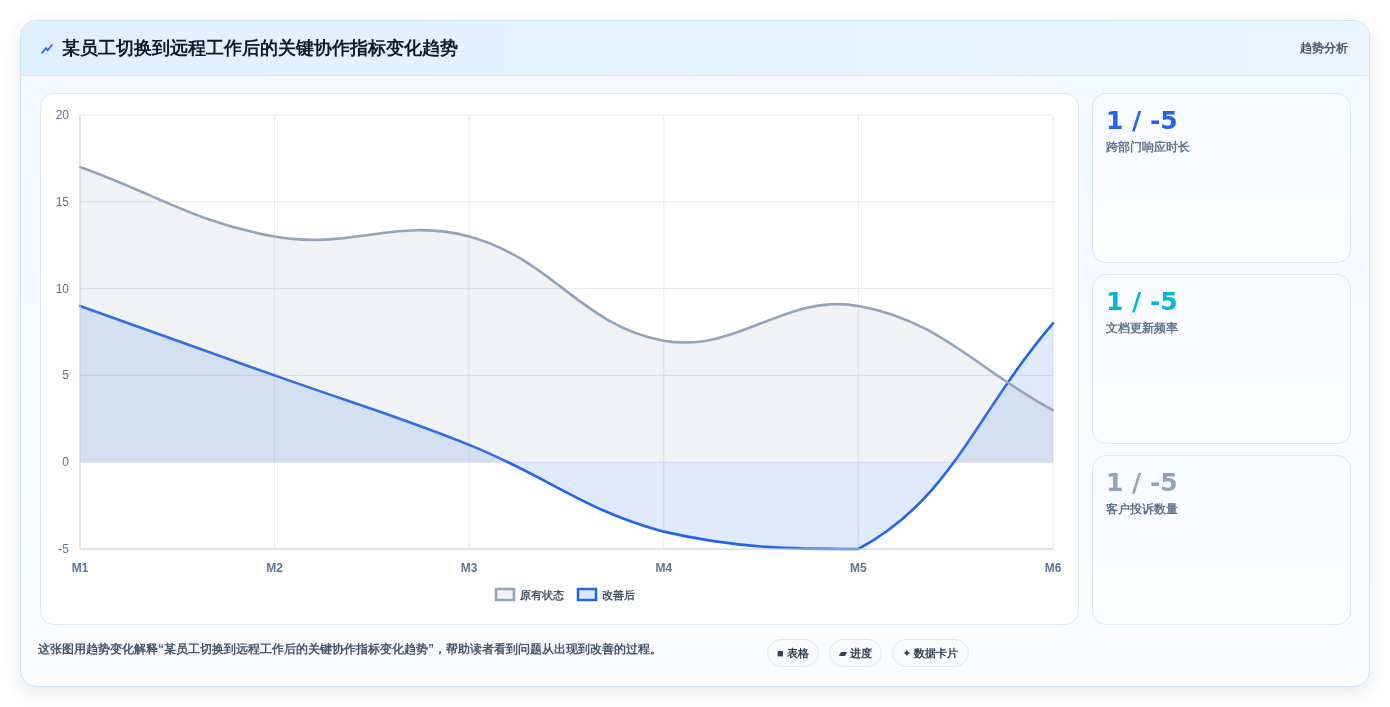 The image size is (1390, 707). Describe the element at coordinates (66, 462) in the screenshot. I see `y-tick-label: 0` at that location.